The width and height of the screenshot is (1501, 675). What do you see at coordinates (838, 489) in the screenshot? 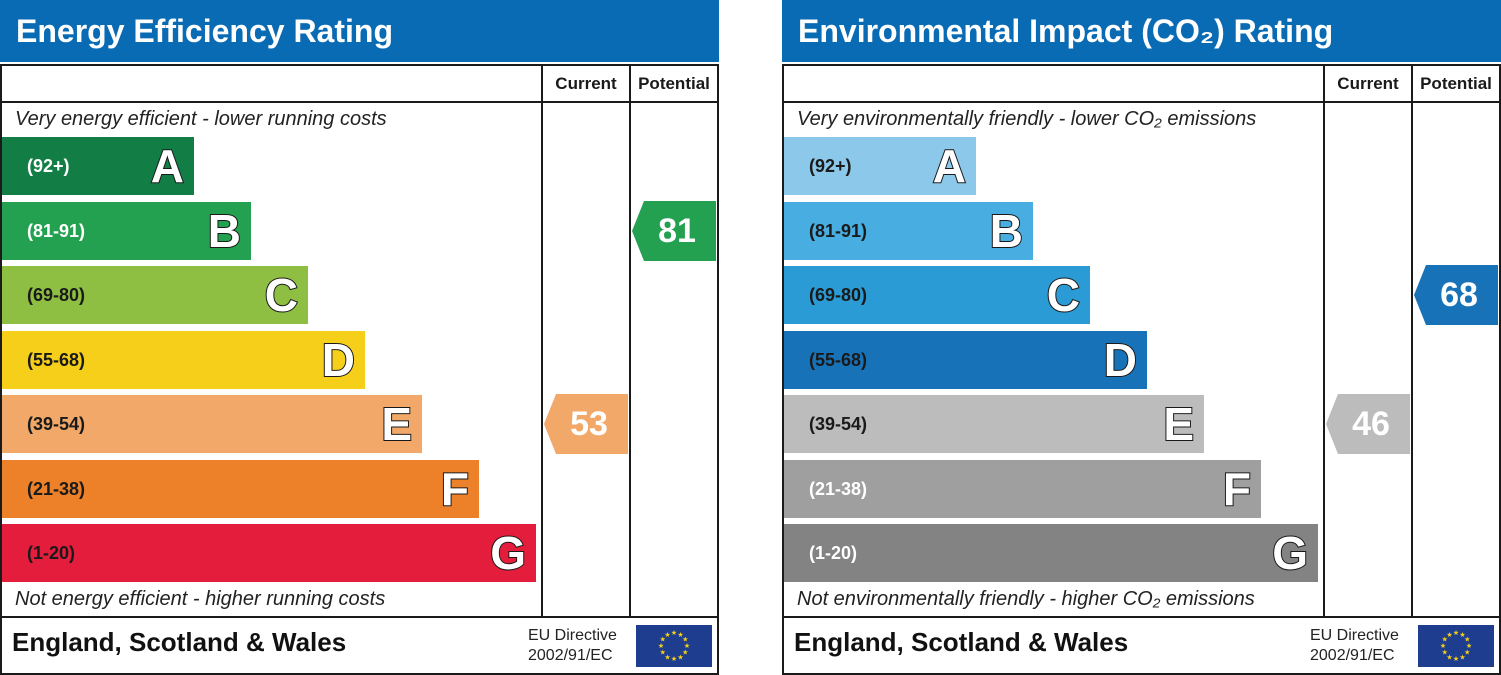
I see `band-range-label: (21-38)` at bounding box center [838, 489].